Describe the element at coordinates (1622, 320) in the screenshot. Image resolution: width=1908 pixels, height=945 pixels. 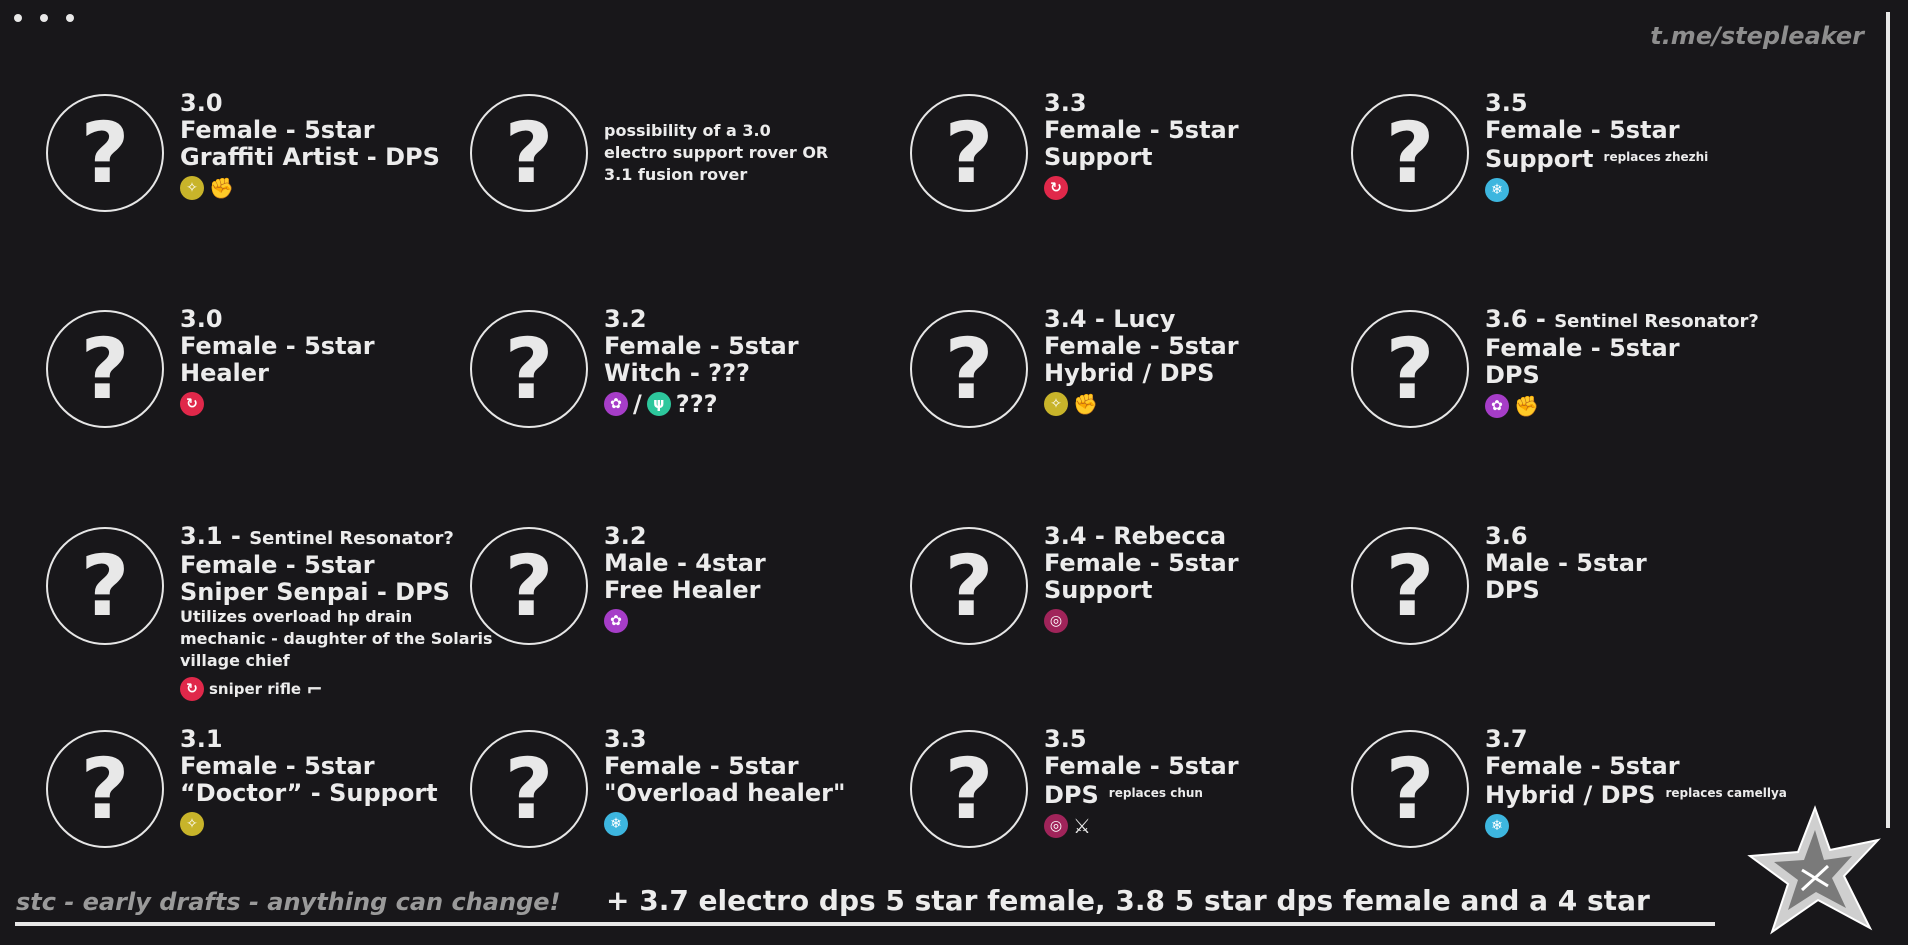
I see `version-line: 3.6 - Sentinel Resonator?` at that location.